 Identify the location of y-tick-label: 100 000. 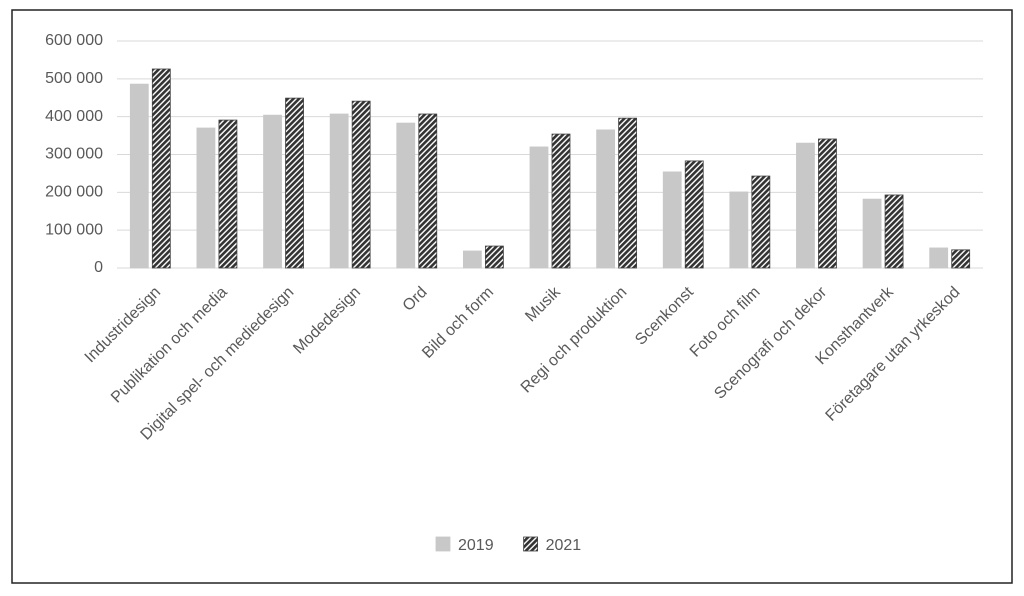
(74, 229).